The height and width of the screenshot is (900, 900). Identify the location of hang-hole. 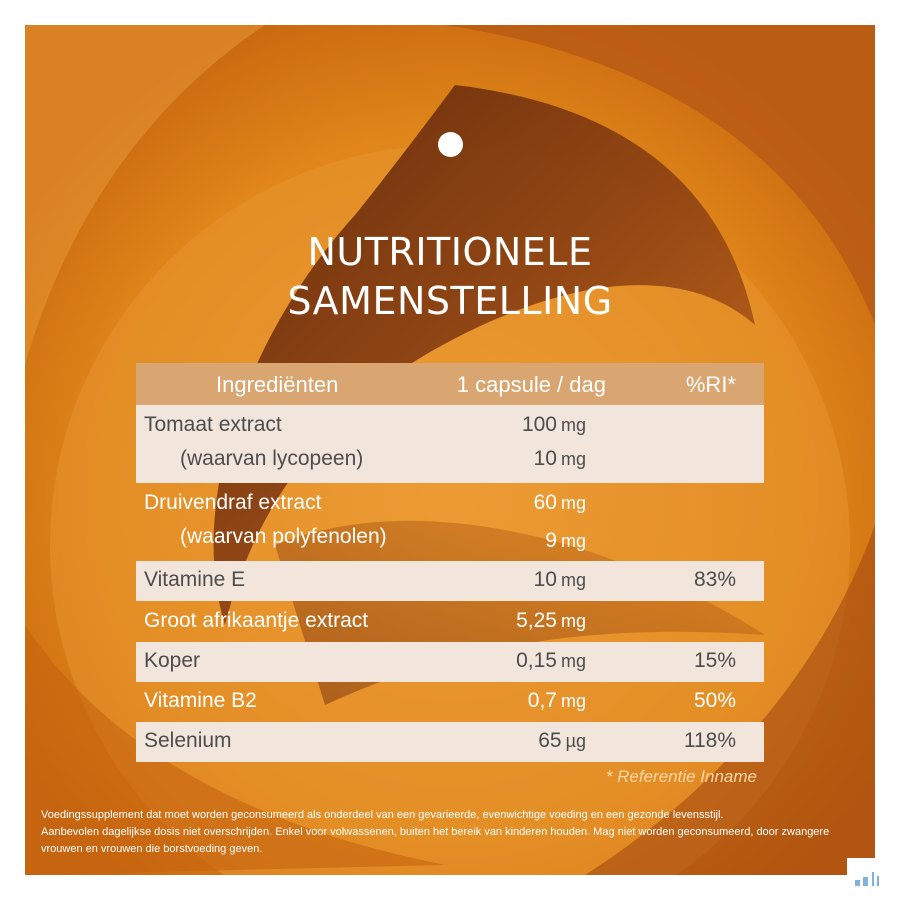
(450, 144).